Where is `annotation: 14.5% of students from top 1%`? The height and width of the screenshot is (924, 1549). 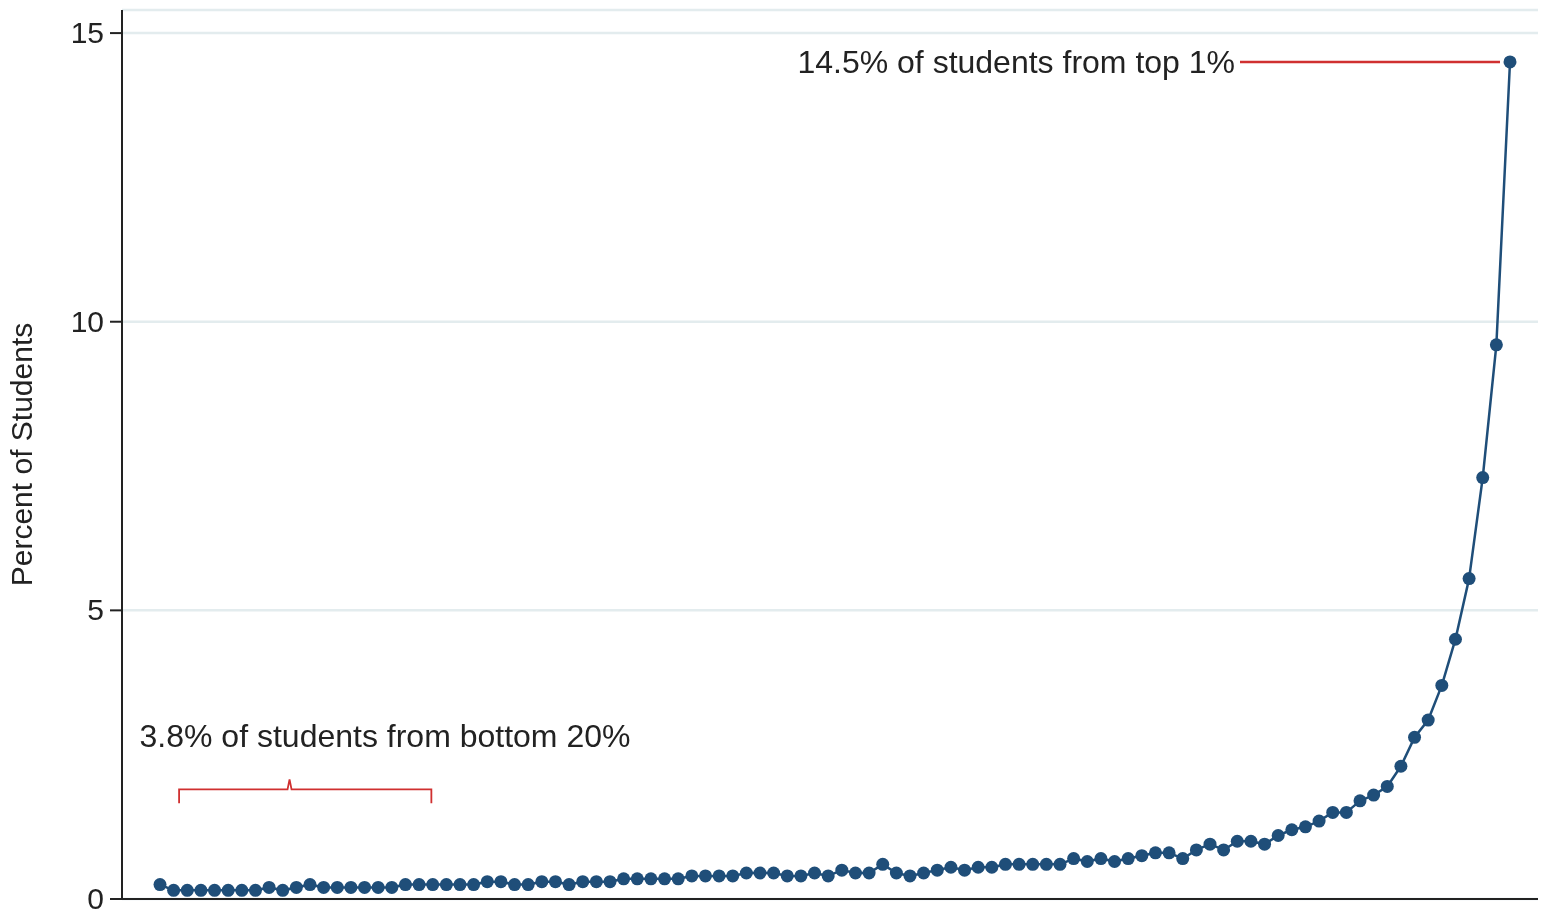
annotation: 14.5% of students from top 1% is located at coordinates (1016, 61).